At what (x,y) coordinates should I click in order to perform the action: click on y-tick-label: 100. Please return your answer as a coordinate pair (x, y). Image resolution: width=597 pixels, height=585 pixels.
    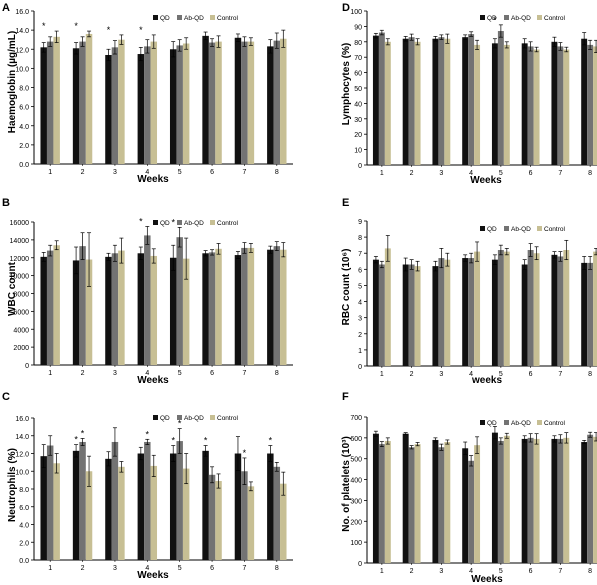
    Looking at the image, I should click on (356, 543).